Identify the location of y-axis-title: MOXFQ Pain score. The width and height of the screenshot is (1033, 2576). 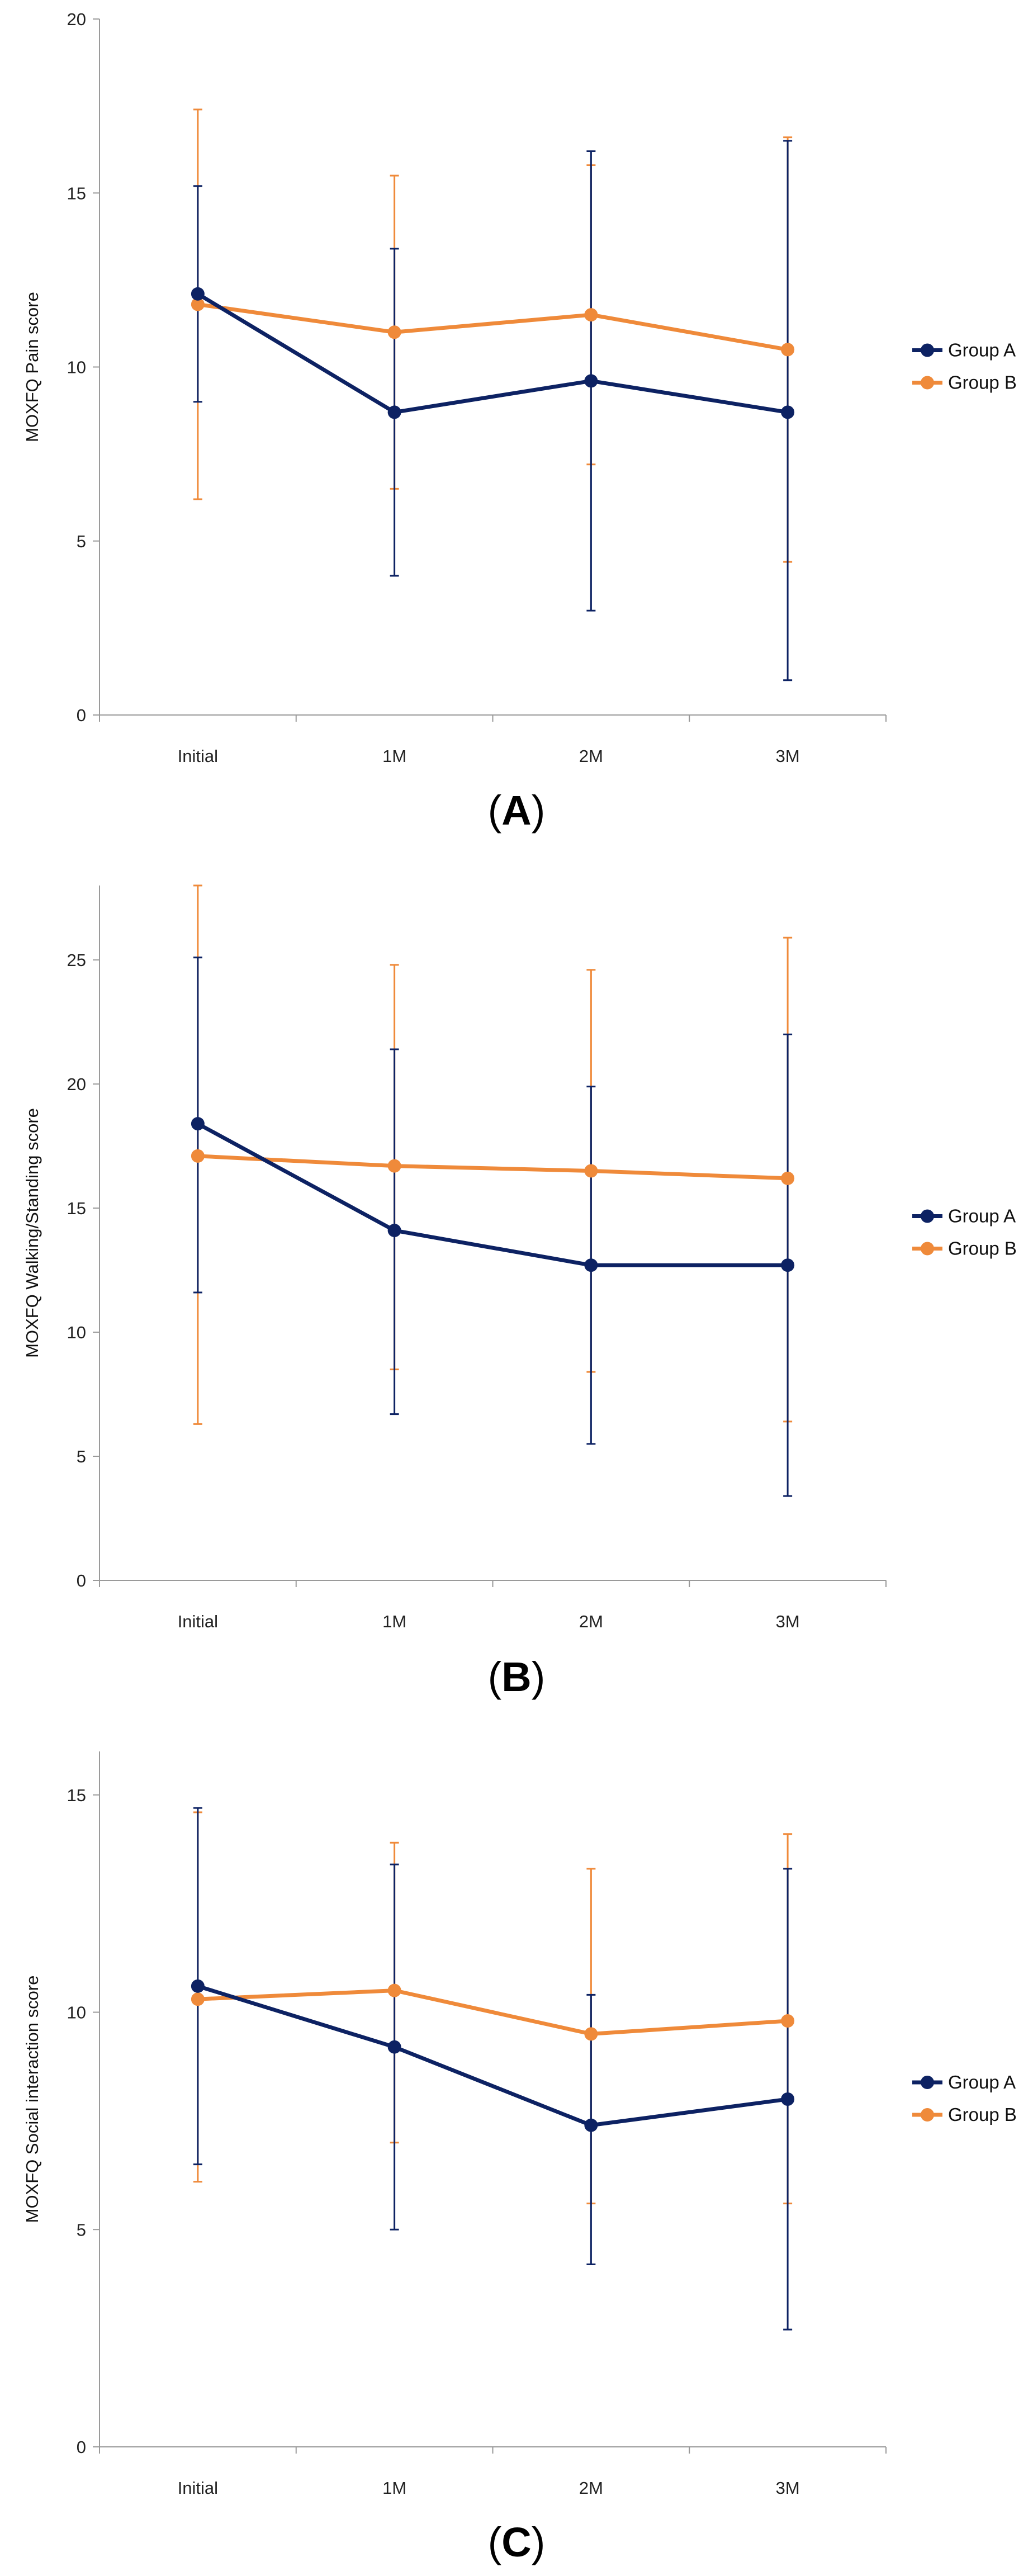
(32, 367).